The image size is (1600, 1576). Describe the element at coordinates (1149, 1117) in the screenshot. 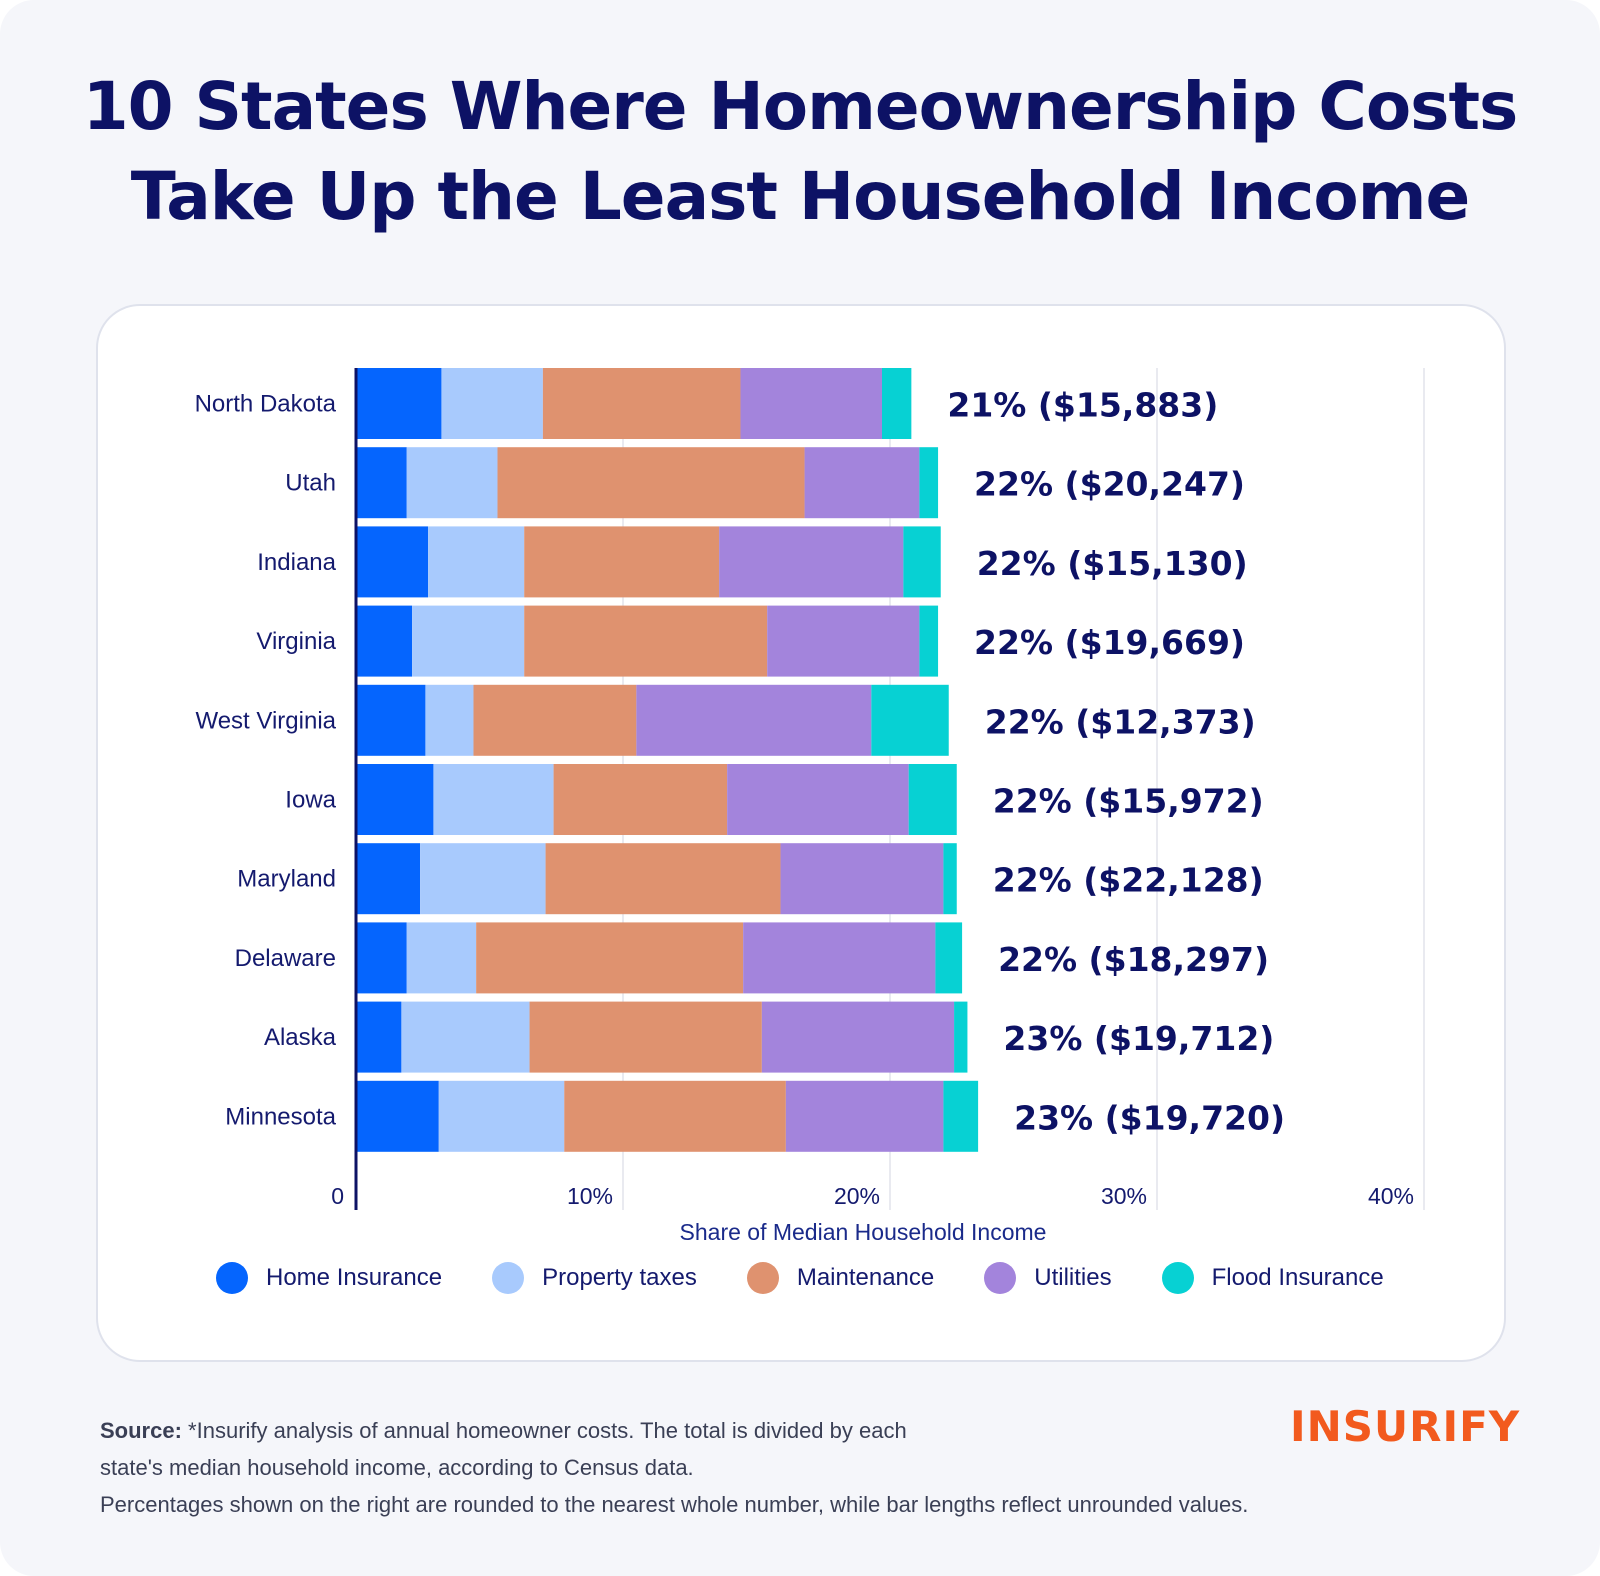

I see `total-data-label: 23% ($19,720)` at that location.